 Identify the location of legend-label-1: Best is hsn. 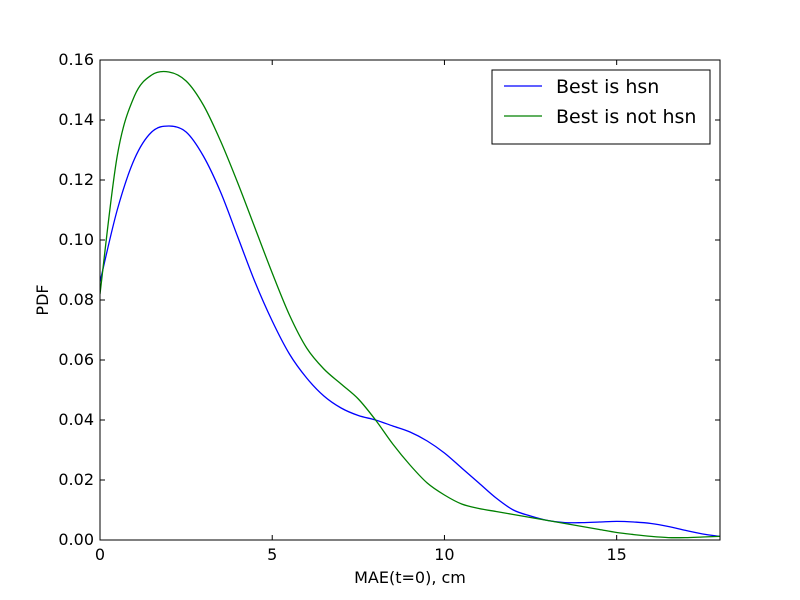
(607, 87).